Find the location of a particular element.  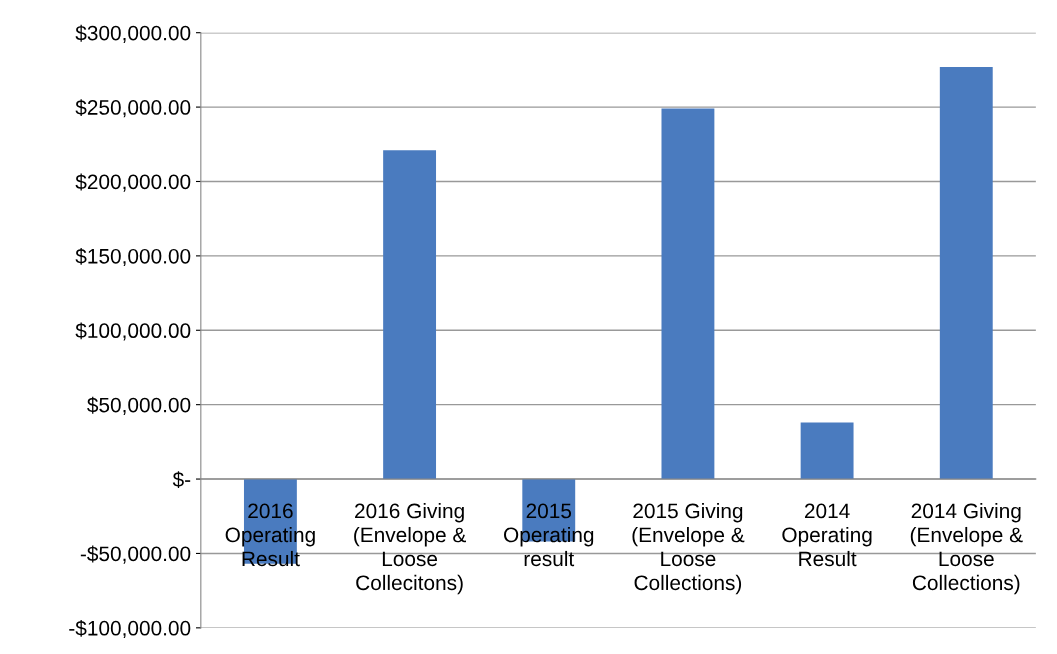

y-tick-label: $150,000.00 is located at coordinates (133, 257).